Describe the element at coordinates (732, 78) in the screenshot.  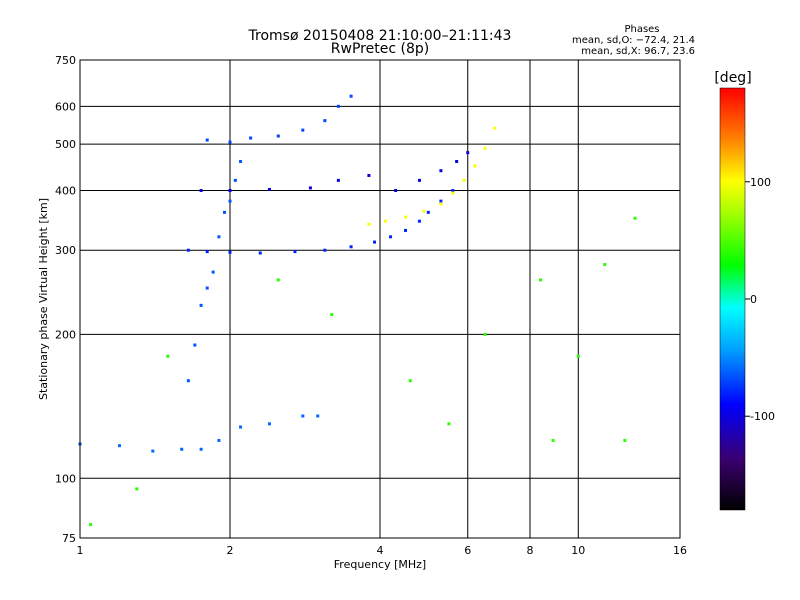
I see `colorbar-label: [deg]` at that location.